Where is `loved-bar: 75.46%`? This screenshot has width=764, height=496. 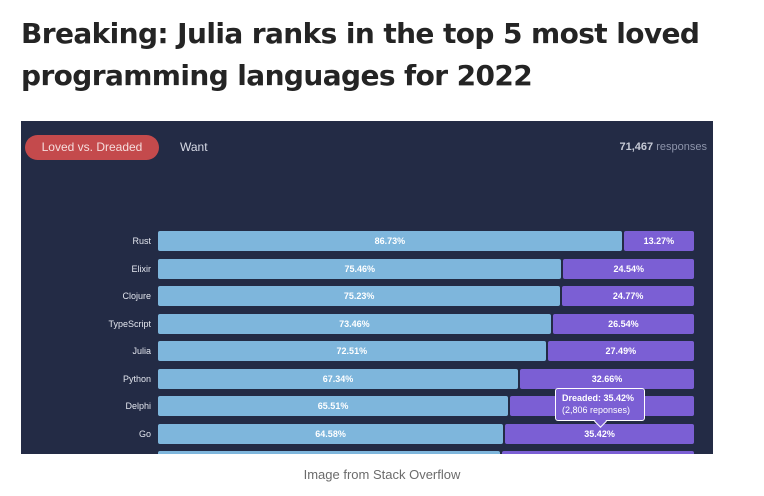 loved-bar: 75.46% is located at coordinates (360, 268).